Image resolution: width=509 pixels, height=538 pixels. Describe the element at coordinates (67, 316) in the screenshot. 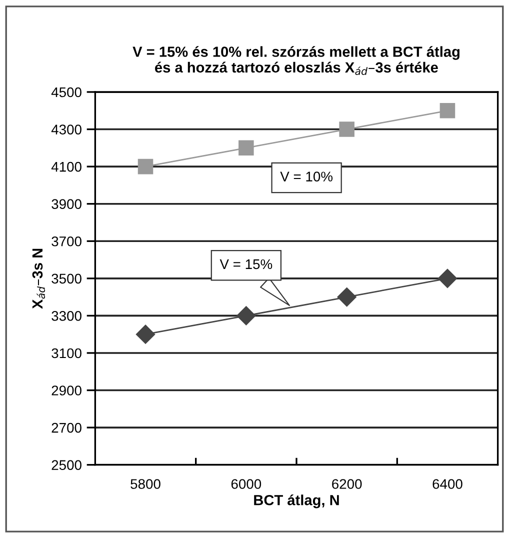

I see `y-tick-label: 3300` at that location.